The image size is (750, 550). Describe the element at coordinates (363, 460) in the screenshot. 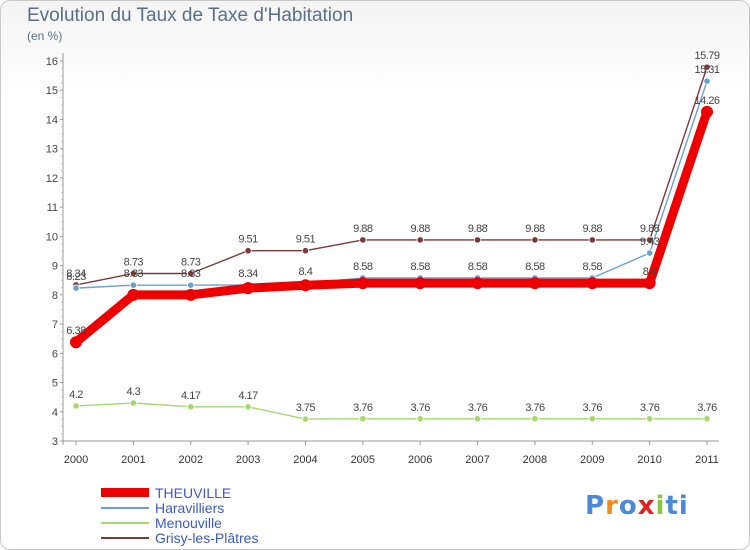

I see `x-tick-label: 2005` at that location.